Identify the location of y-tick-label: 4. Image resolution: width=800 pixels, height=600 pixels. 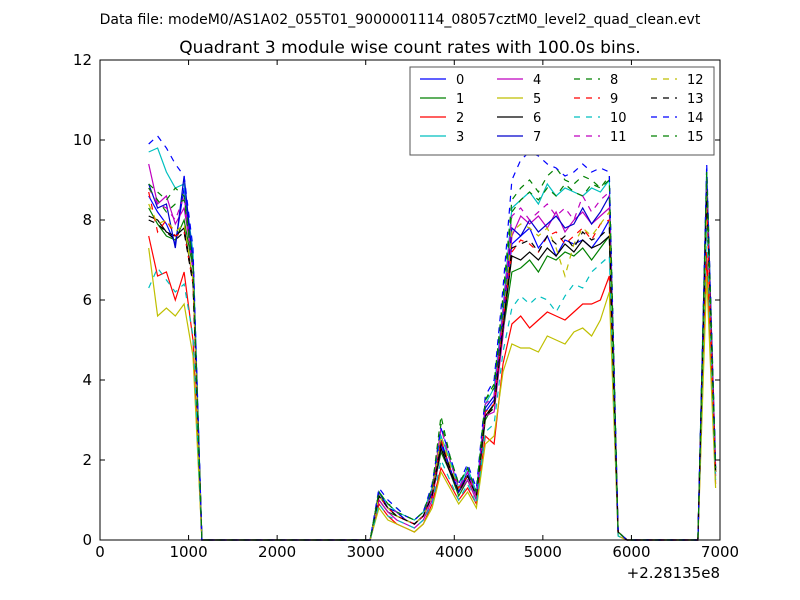
(87, 380).